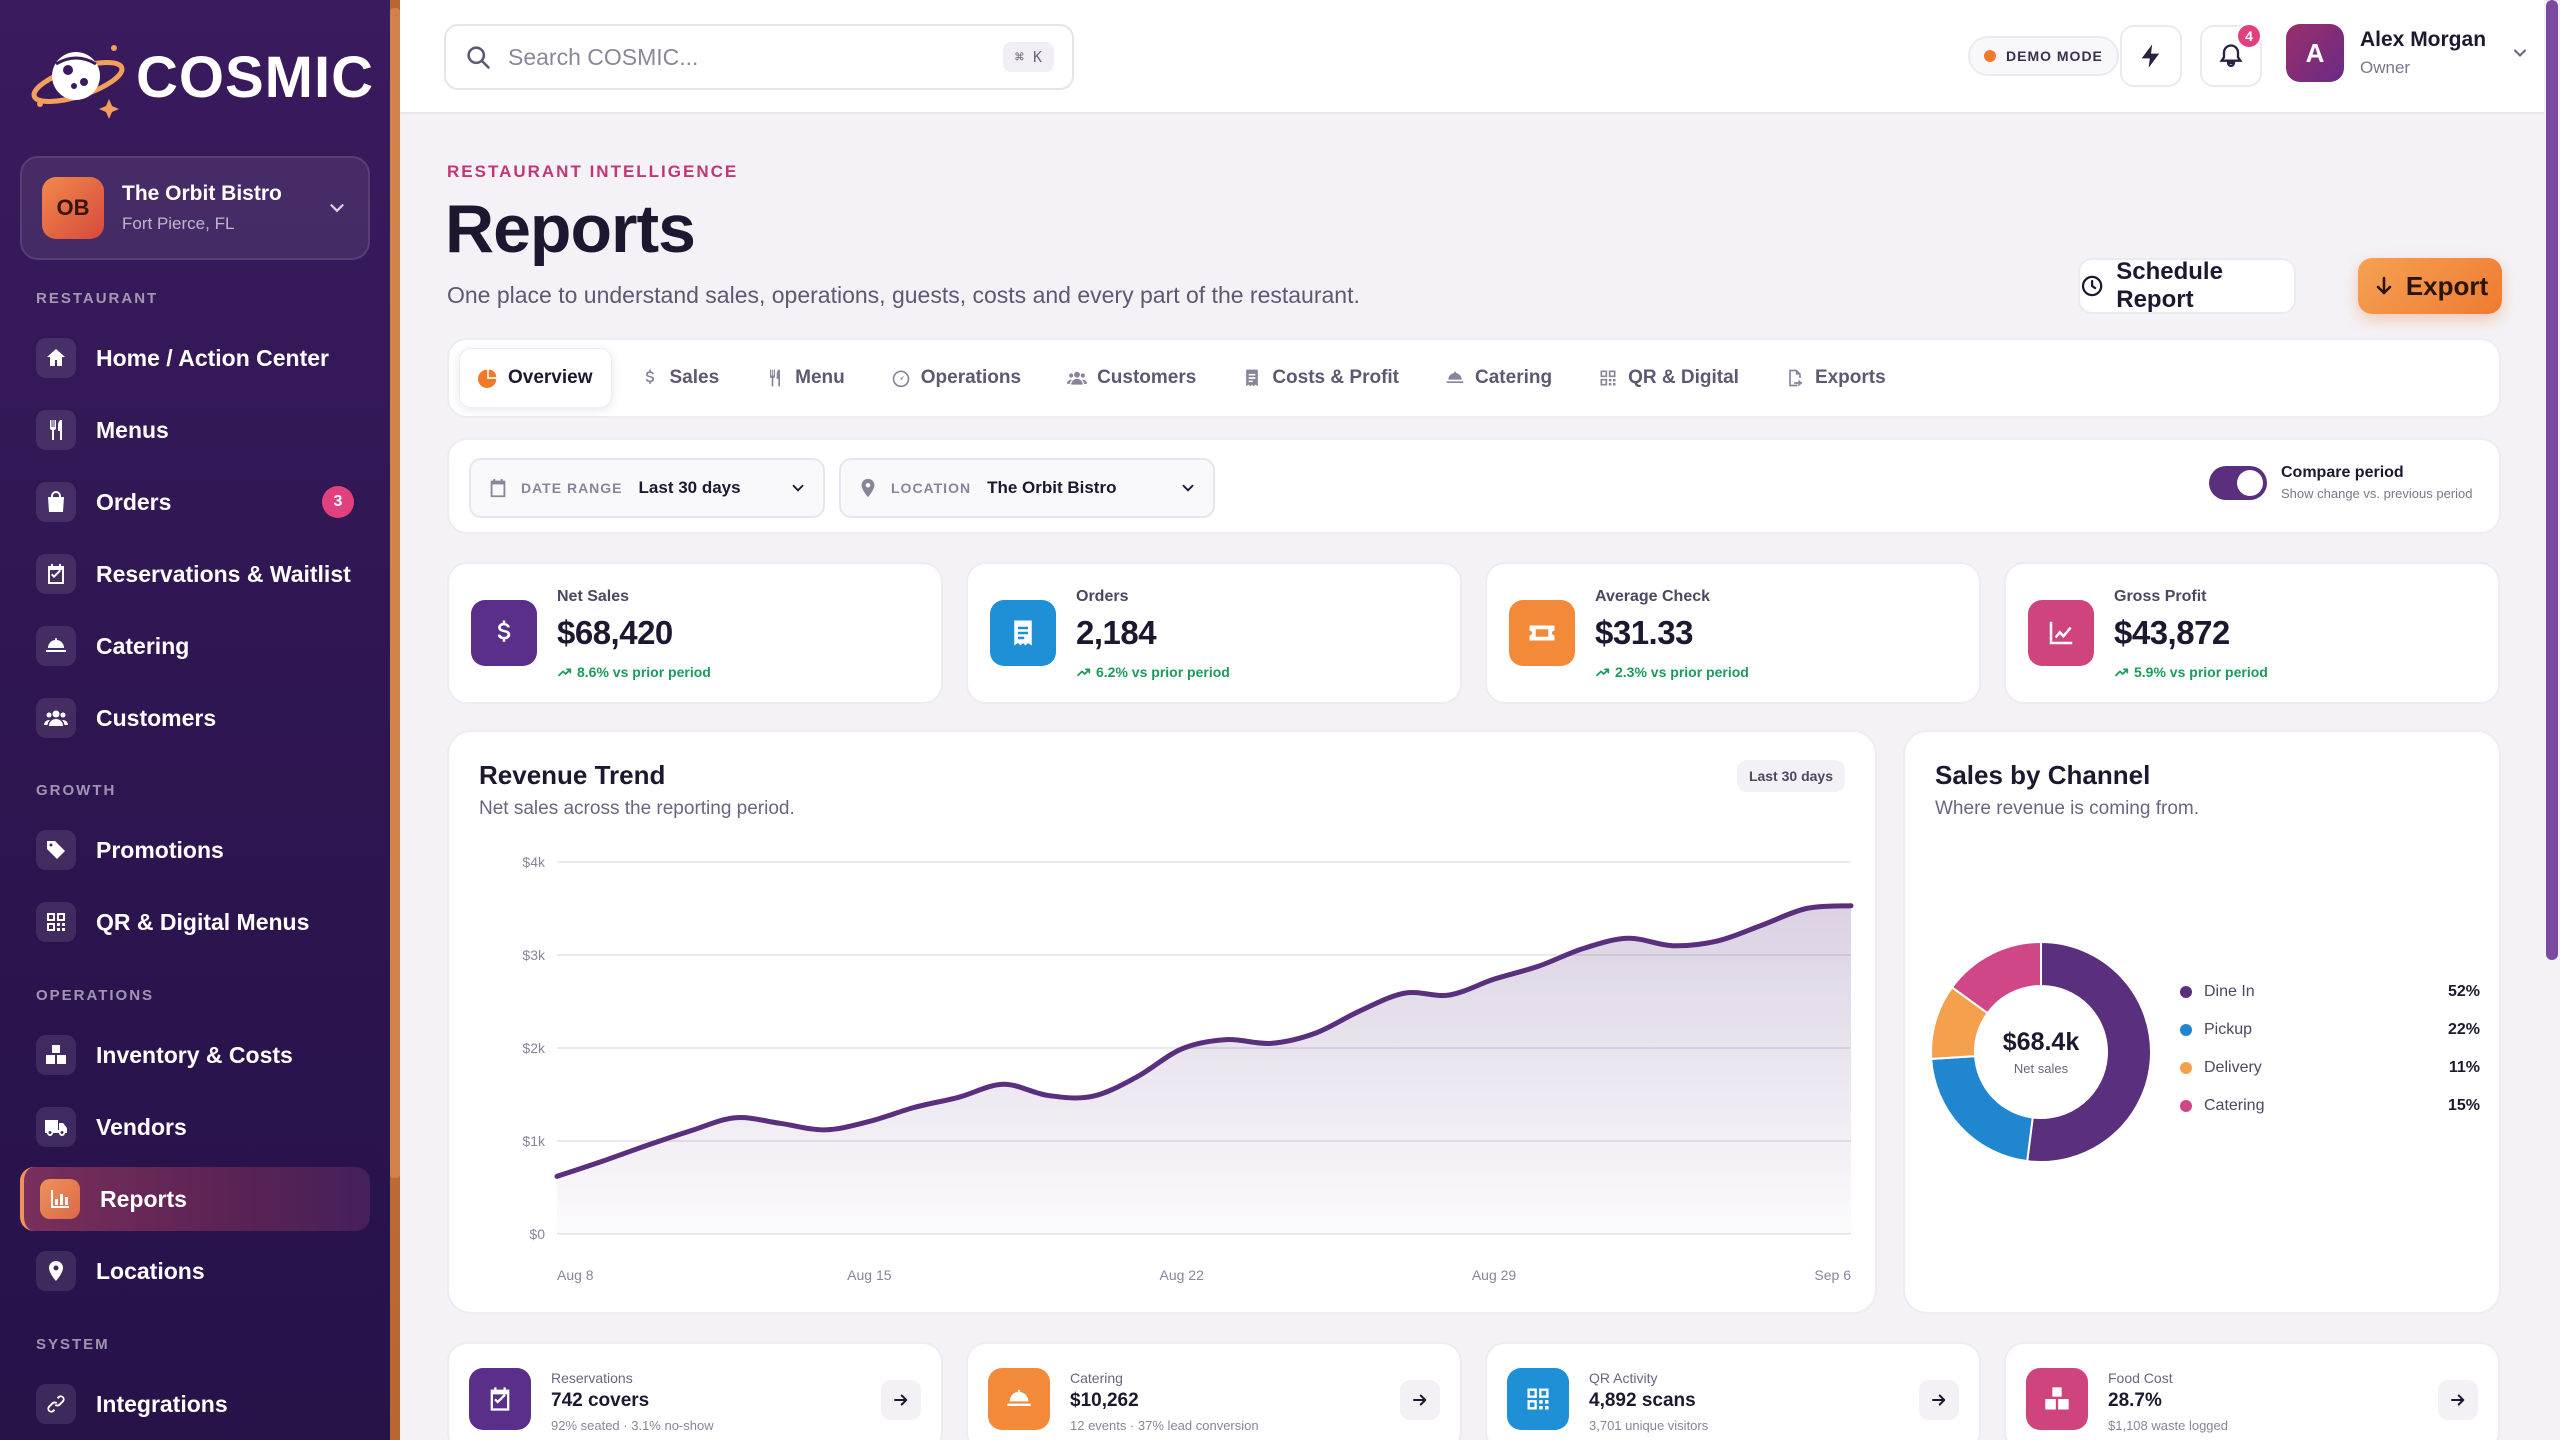 The height and width of the screenshot is (1440, 2560). What do you see at coordinates (592, 1378) in the screenshot?
I see `summary-label: Reservations` at bounding box center [592, 1378].